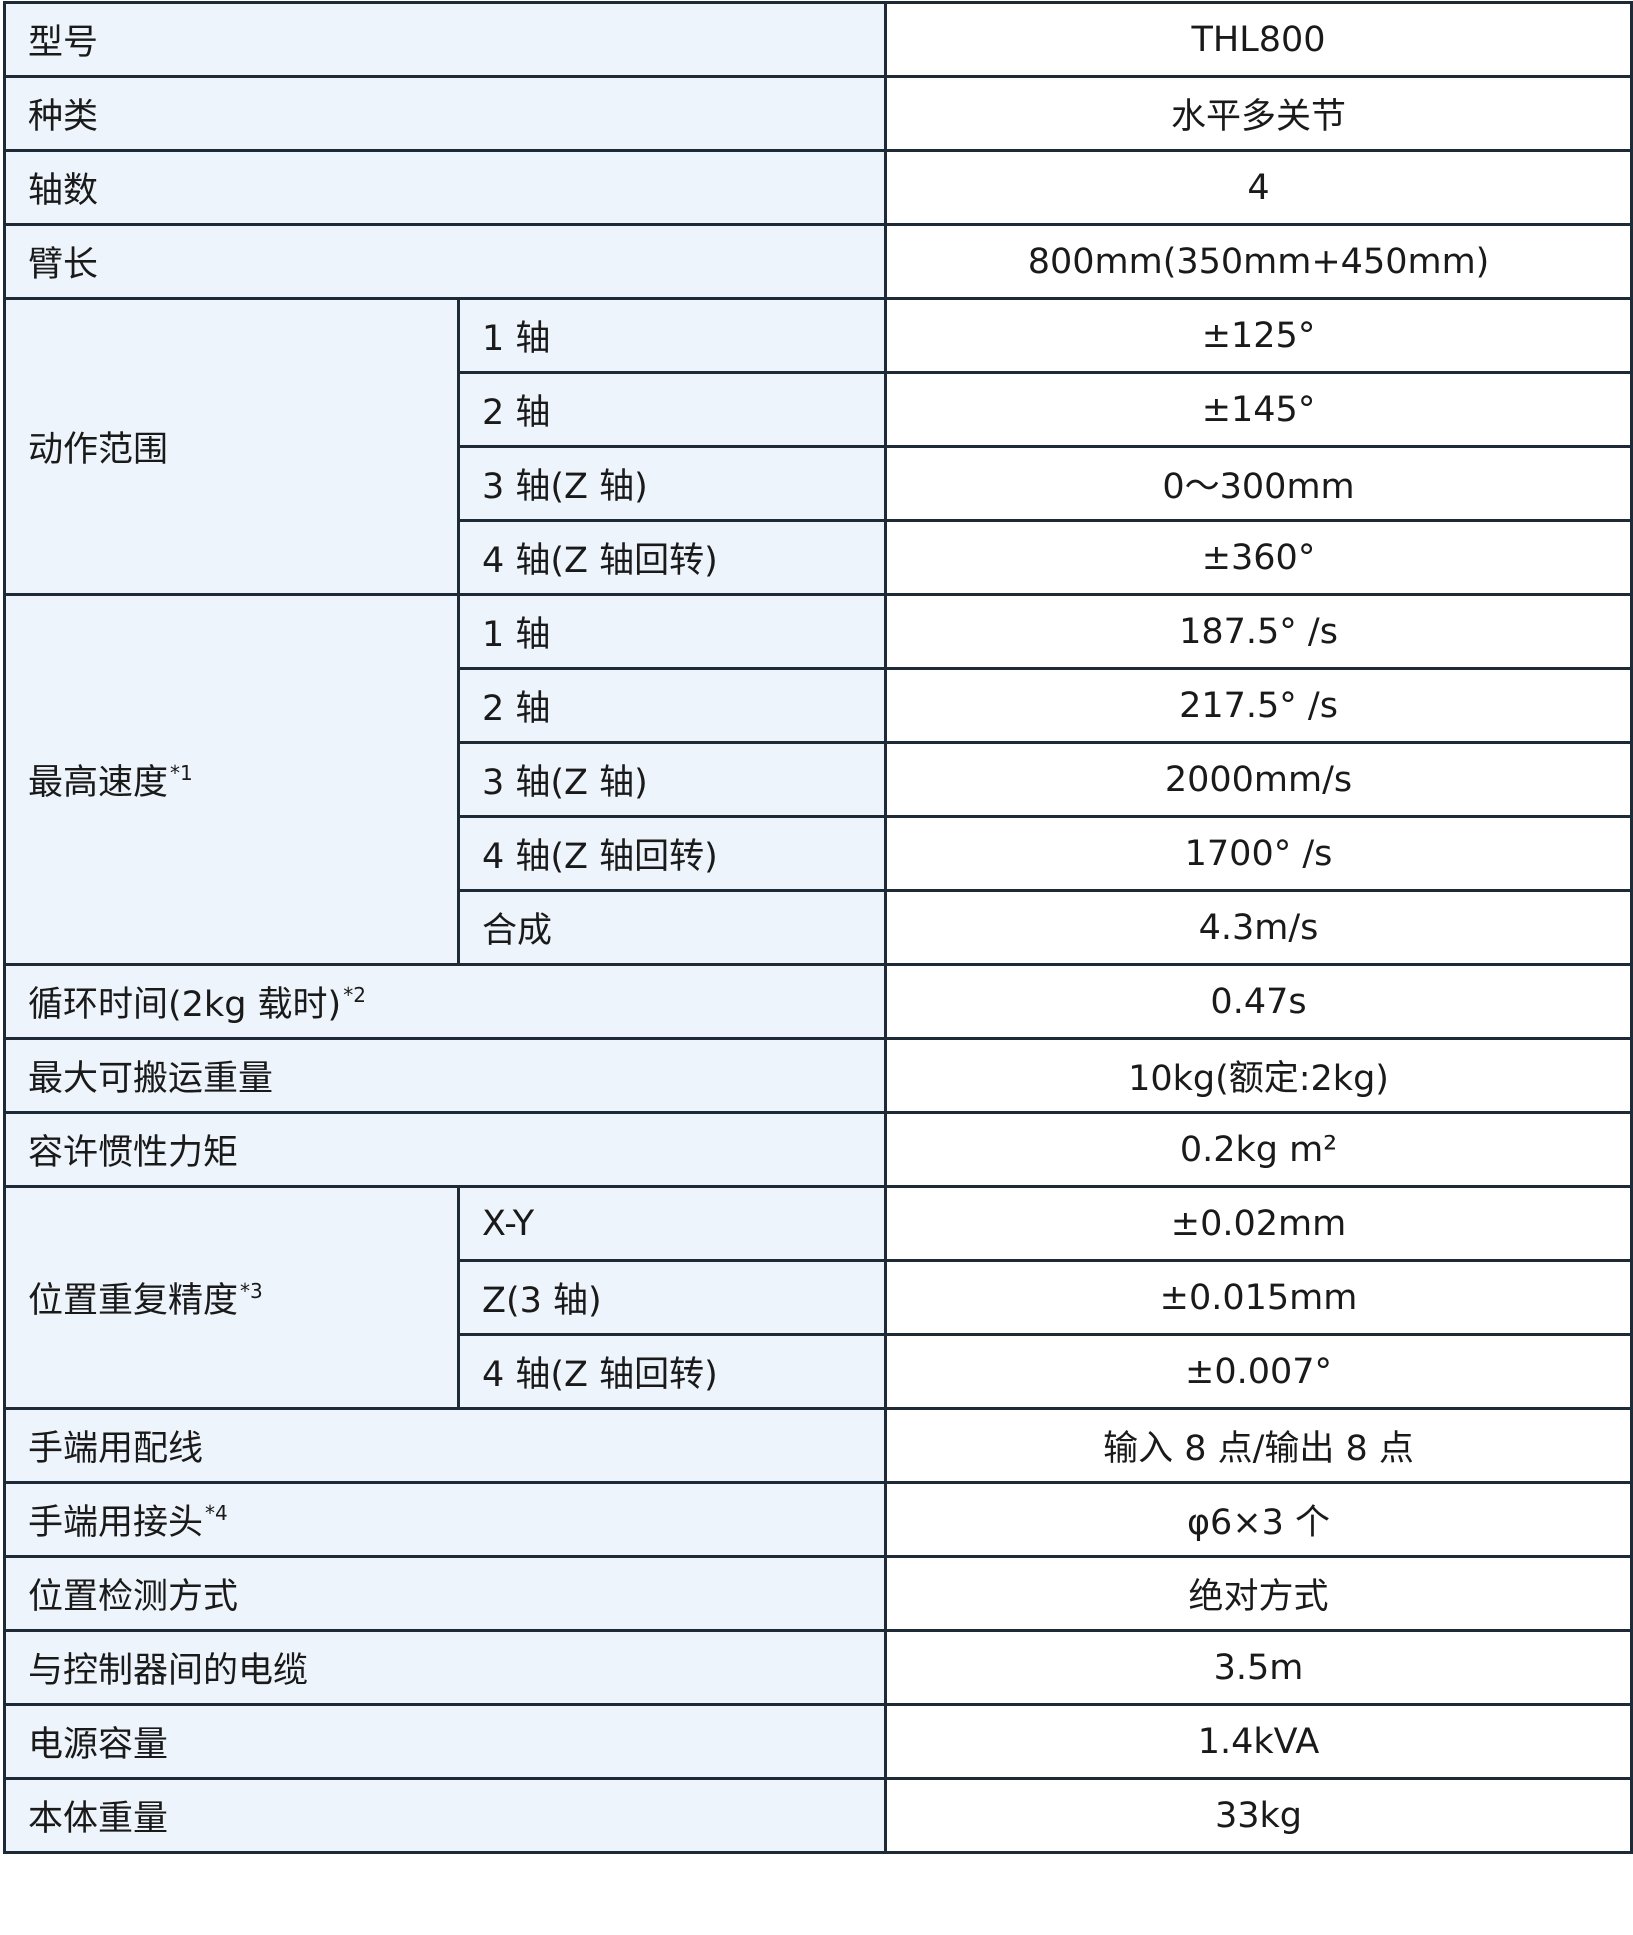  Describe the element at coordinates (1258, 557) in the screenshot. I see `spec-value: ±360°` at that location.